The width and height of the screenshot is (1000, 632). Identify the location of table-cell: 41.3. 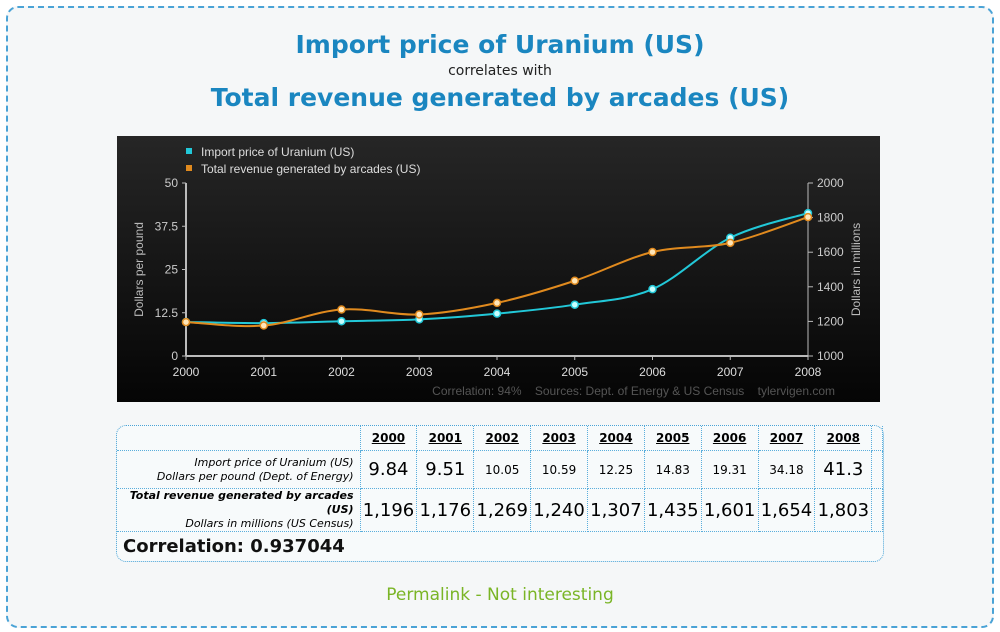
(843, 469).